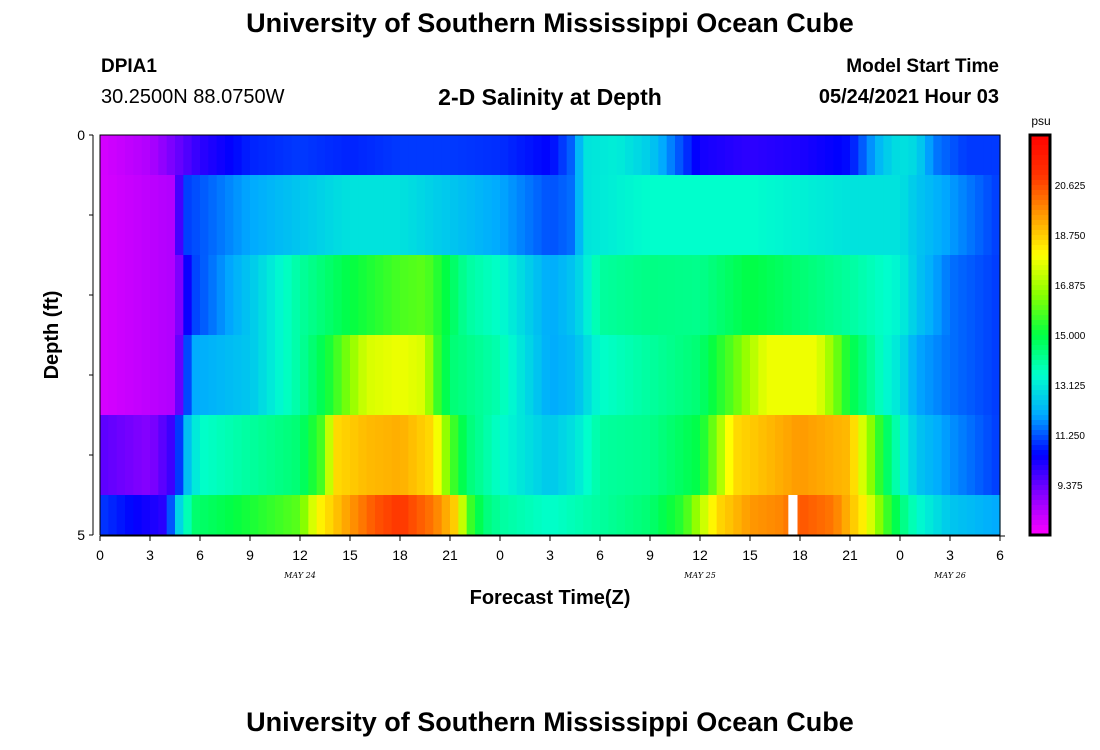 Image resolution: width=1100 pixels, height=750 pixels. I want to click on y-tick-label: 0, so click(81, 135).